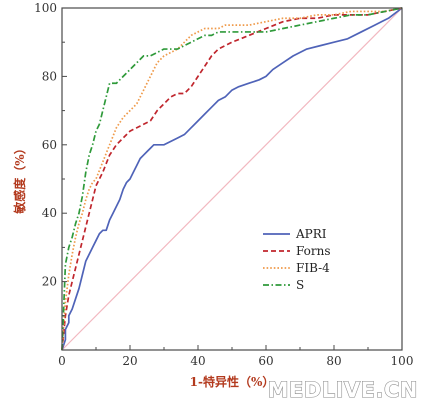 Image resolution: width=428 pixels, height=415 pixels. I want to click on x-tick-label: 80, so click(333, 361).